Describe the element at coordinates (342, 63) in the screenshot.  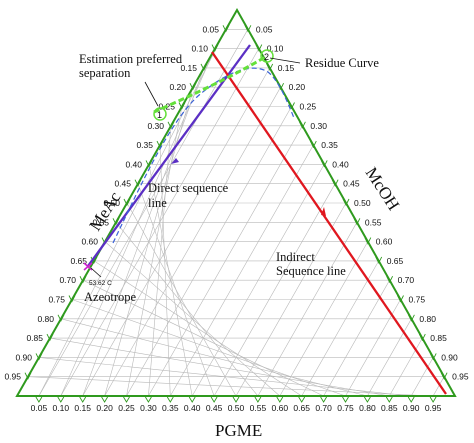
I see `residue-curve-label: Residue Curve` at that location.